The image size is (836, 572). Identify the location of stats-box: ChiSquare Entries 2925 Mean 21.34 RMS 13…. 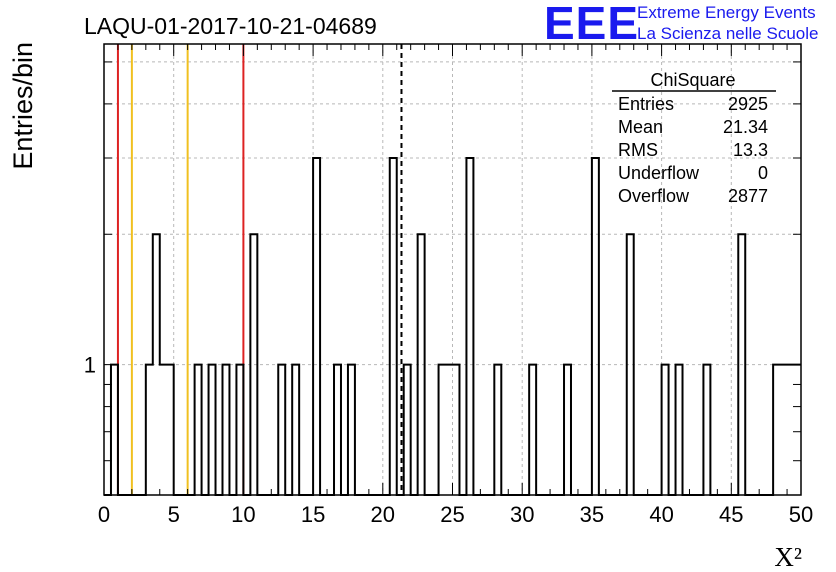
(694, 138).